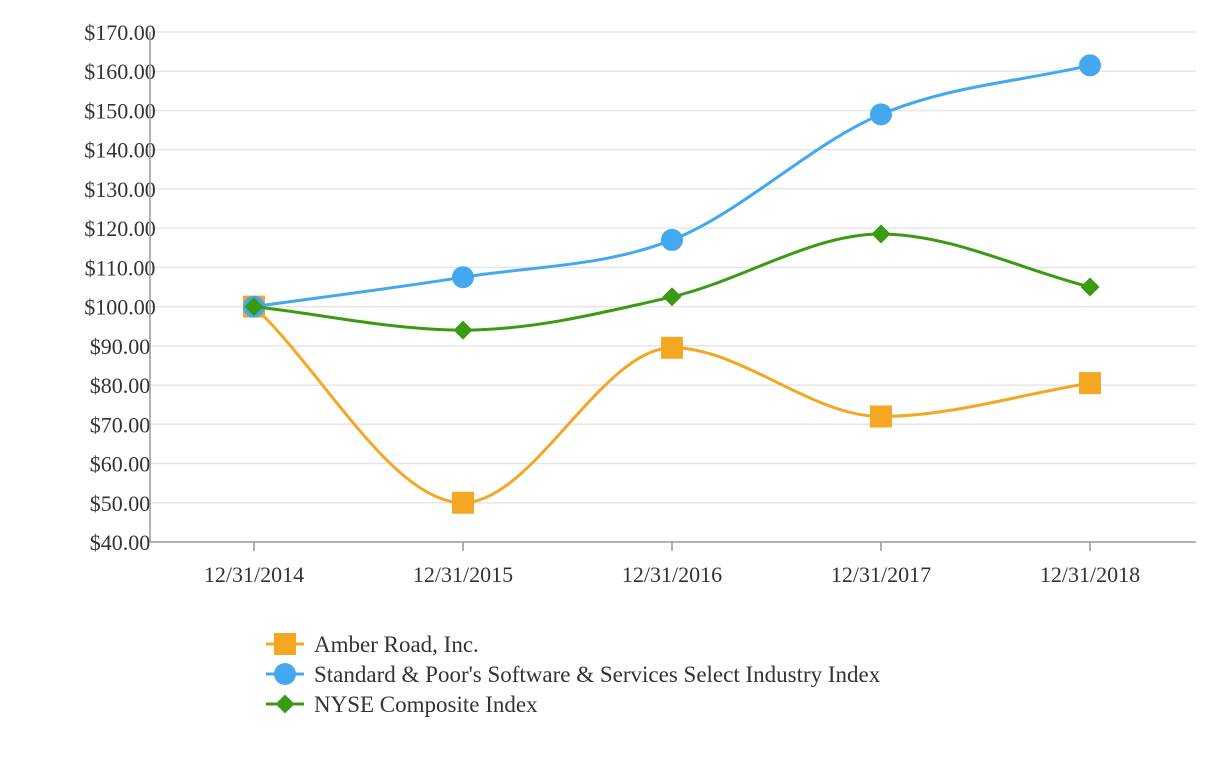 This screenshot has height=760, width=1226. What do you see at coordinates (881, 574) in the screenshot?
I see `x-tick-label: 12/31/2017` at bounding box center [881, 574].